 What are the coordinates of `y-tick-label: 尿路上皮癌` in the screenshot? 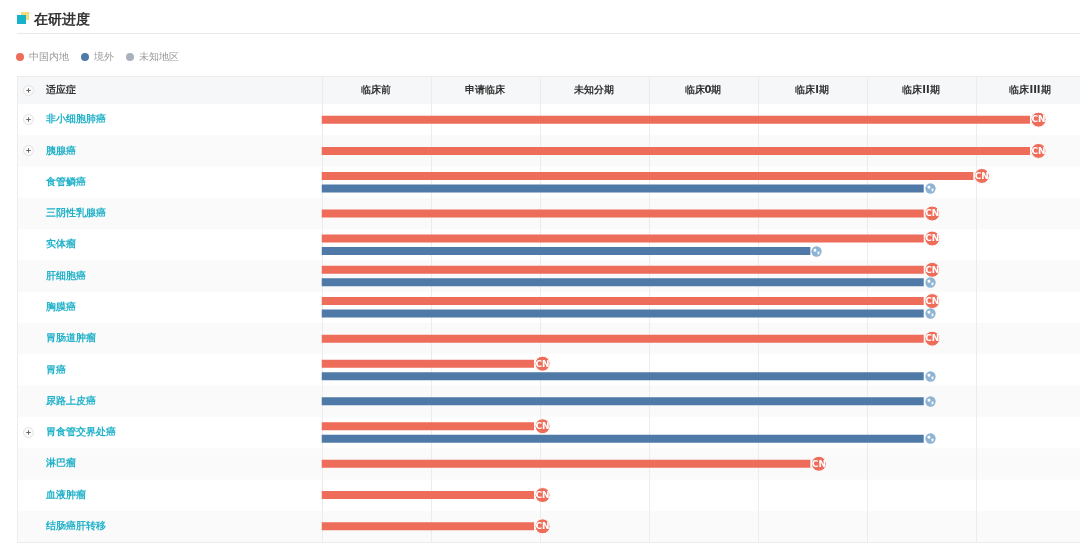 It's located at (70, 400).